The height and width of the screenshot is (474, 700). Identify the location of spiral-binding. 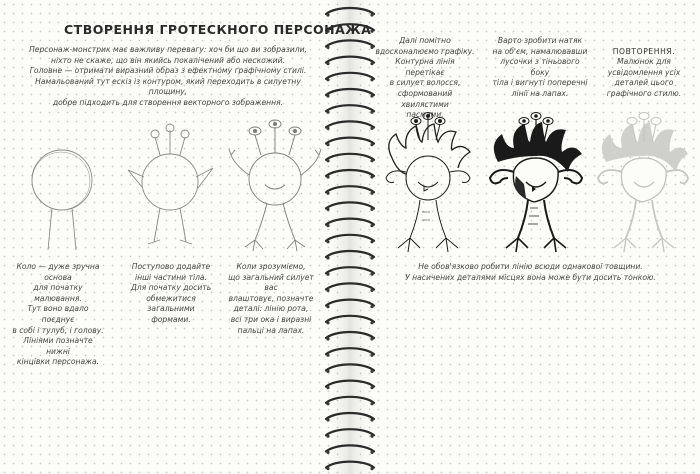
(350, 238).